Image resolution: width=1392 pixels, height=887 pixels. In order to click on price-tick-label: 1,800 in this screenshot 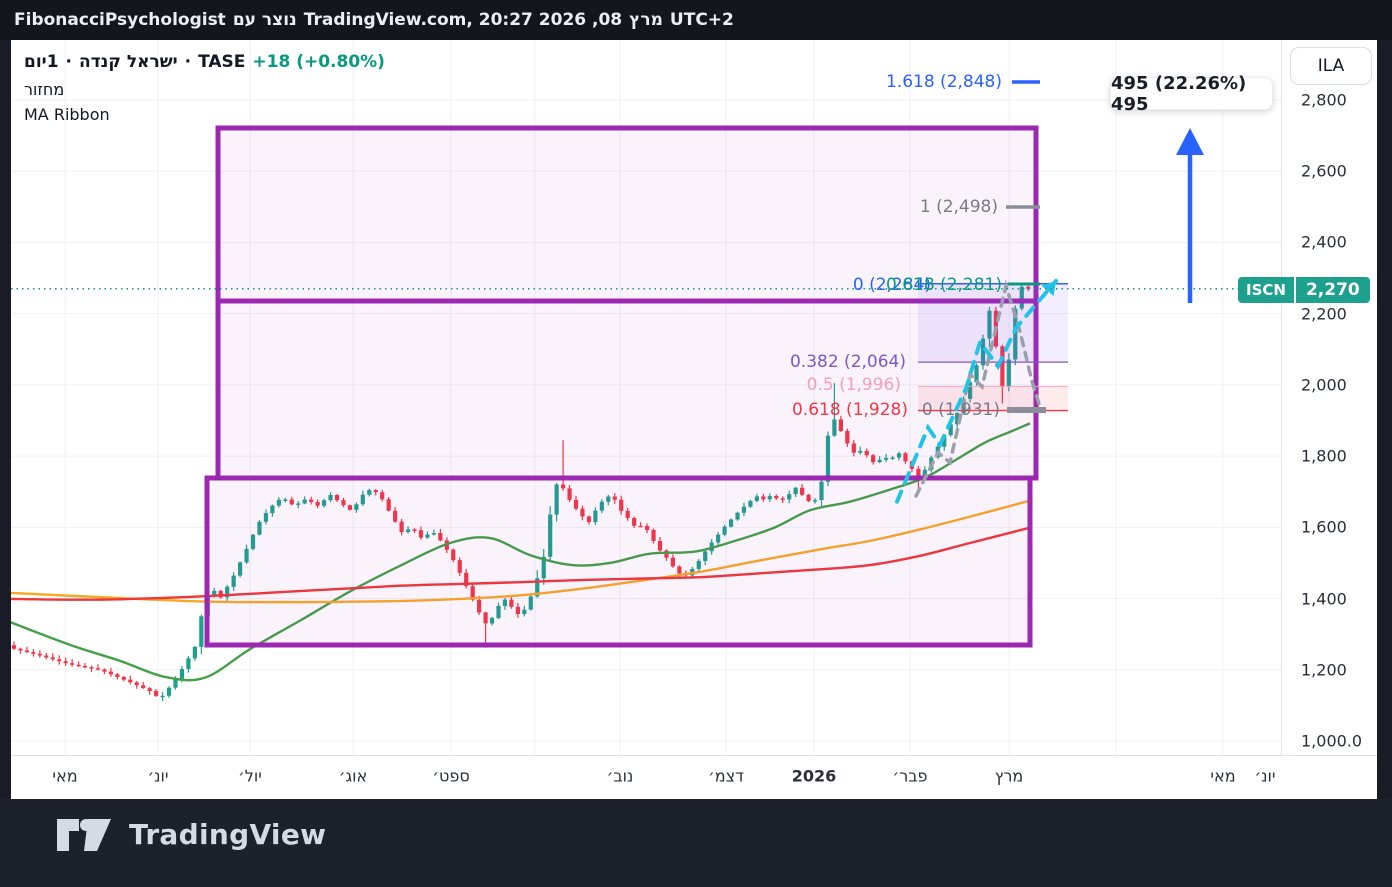, I will do `click(1324, 456)`.